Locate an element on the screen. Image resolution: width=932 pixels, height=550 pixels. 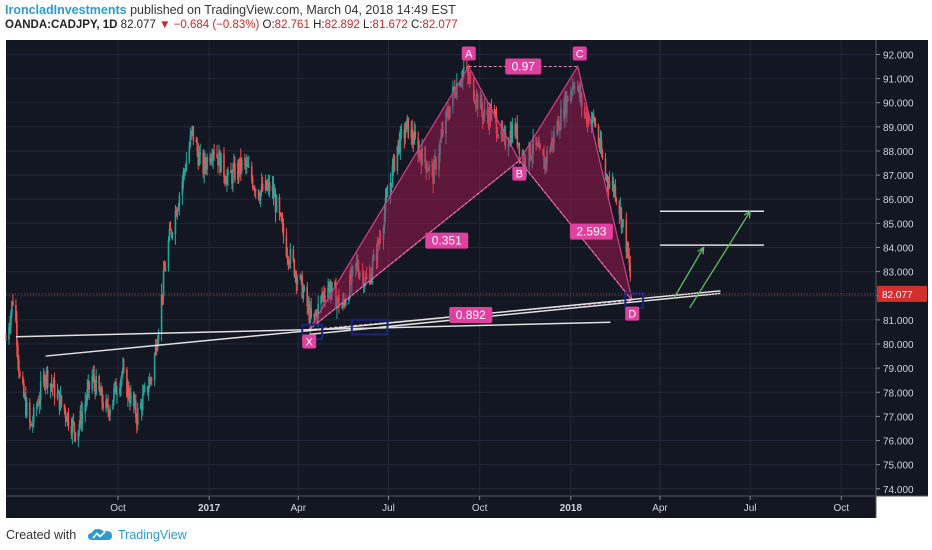
tradingview-brand: TradingView is located at coordinates (152, 535).